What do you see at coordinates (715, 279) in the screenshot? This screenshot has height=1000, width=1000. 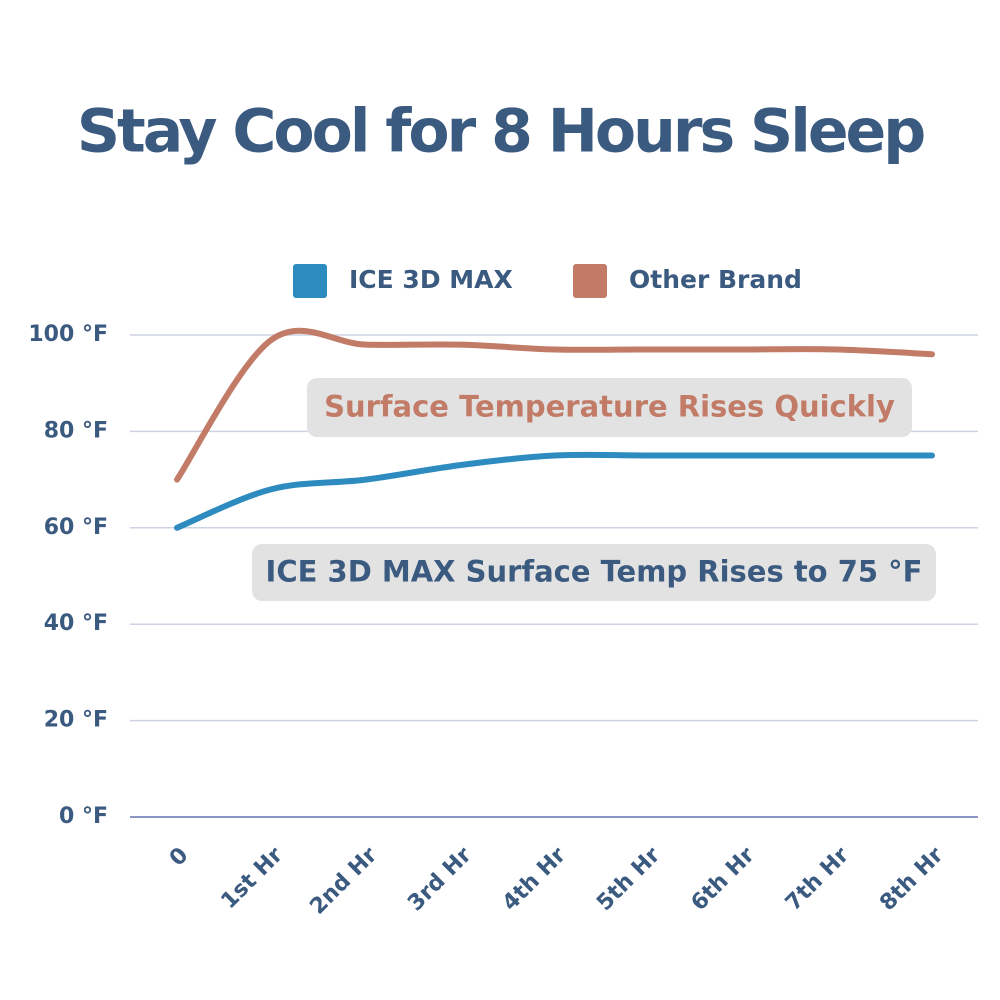 I see `legend-label: Other Brand` at bounding box center [715, 279].